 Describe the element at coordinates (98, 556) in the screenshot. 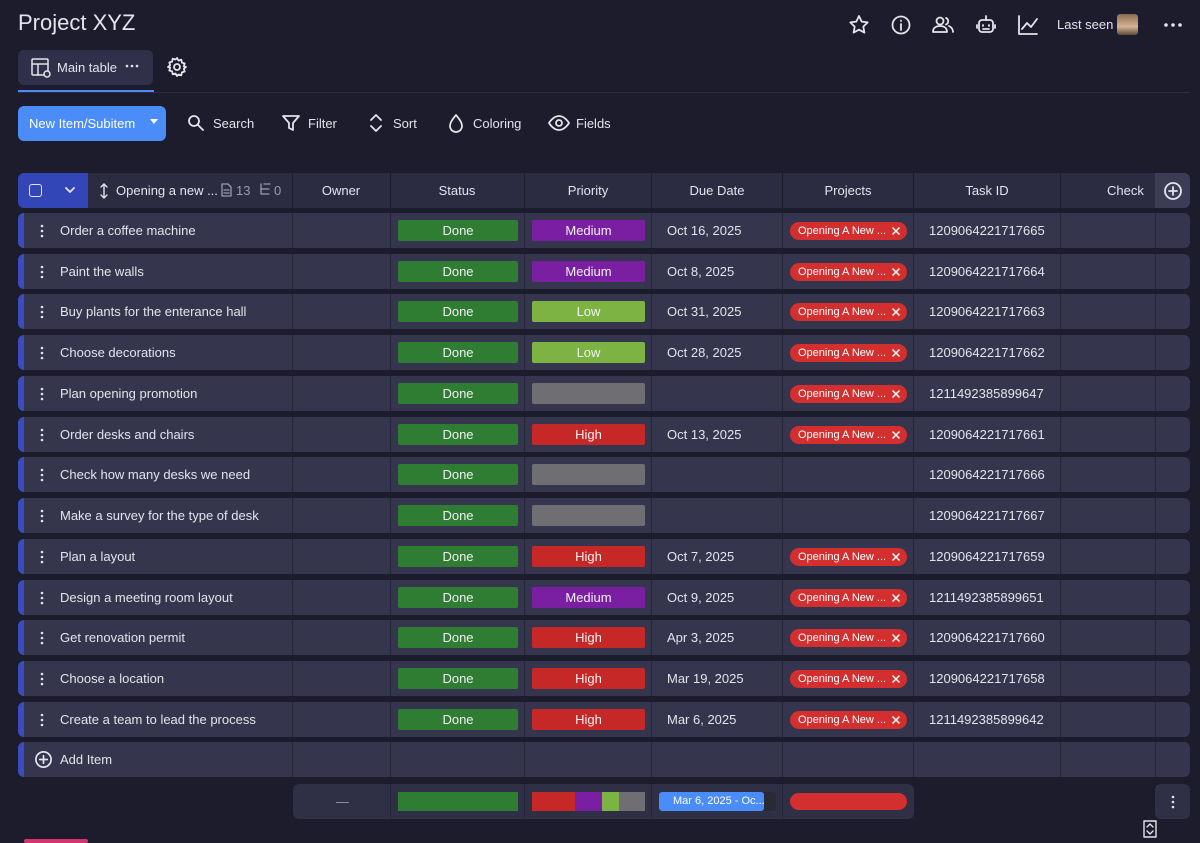

I see `task-name: Plan a layout` at that location.